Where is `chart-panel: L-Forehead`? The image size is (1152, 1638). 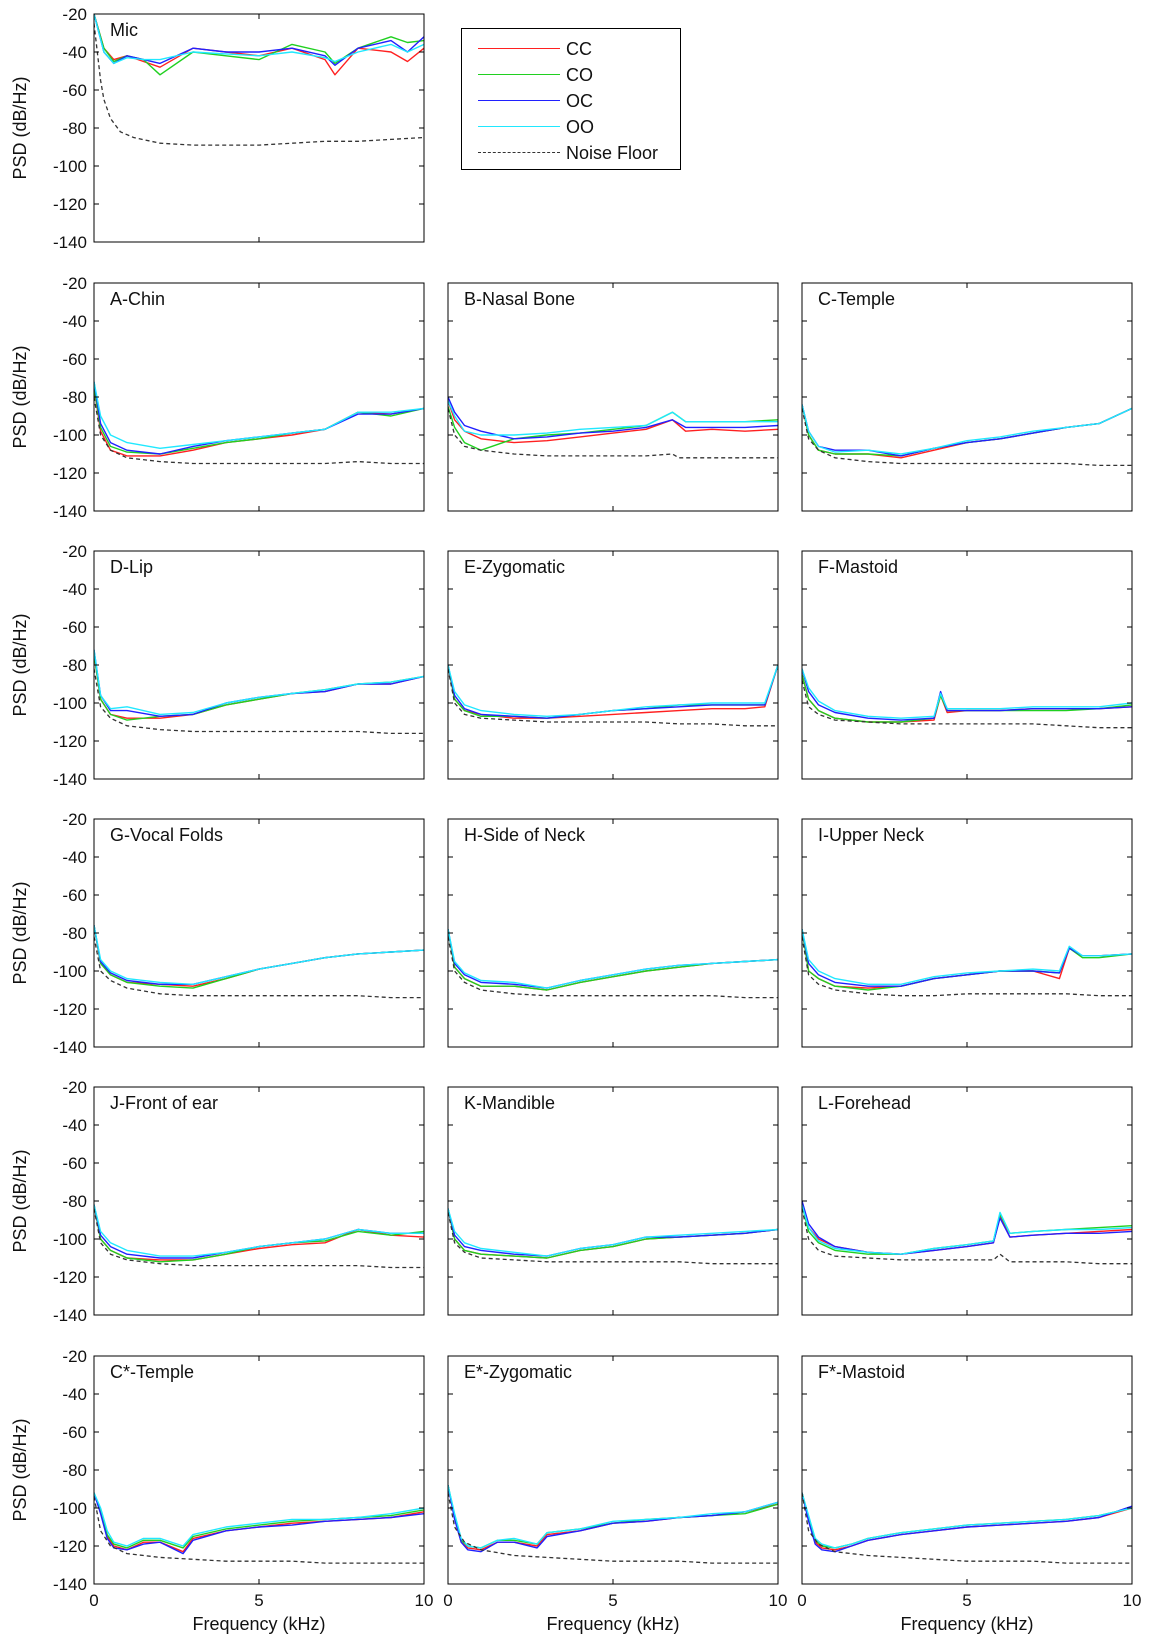 chart-panel: L-Forehead is located at coordinates (967, 1201).